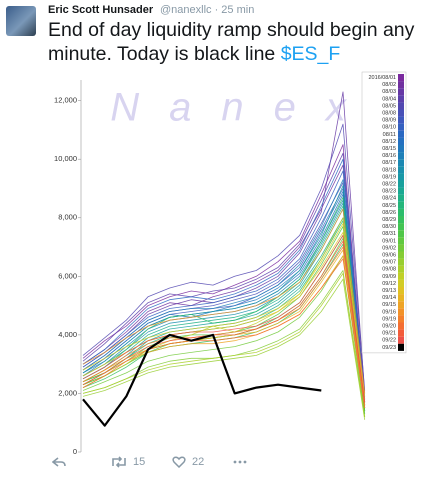  What do you see at coordinates (389, 284) in the screenshot?
I see `legend-label: 09/12` at bounding box center [389, 284].